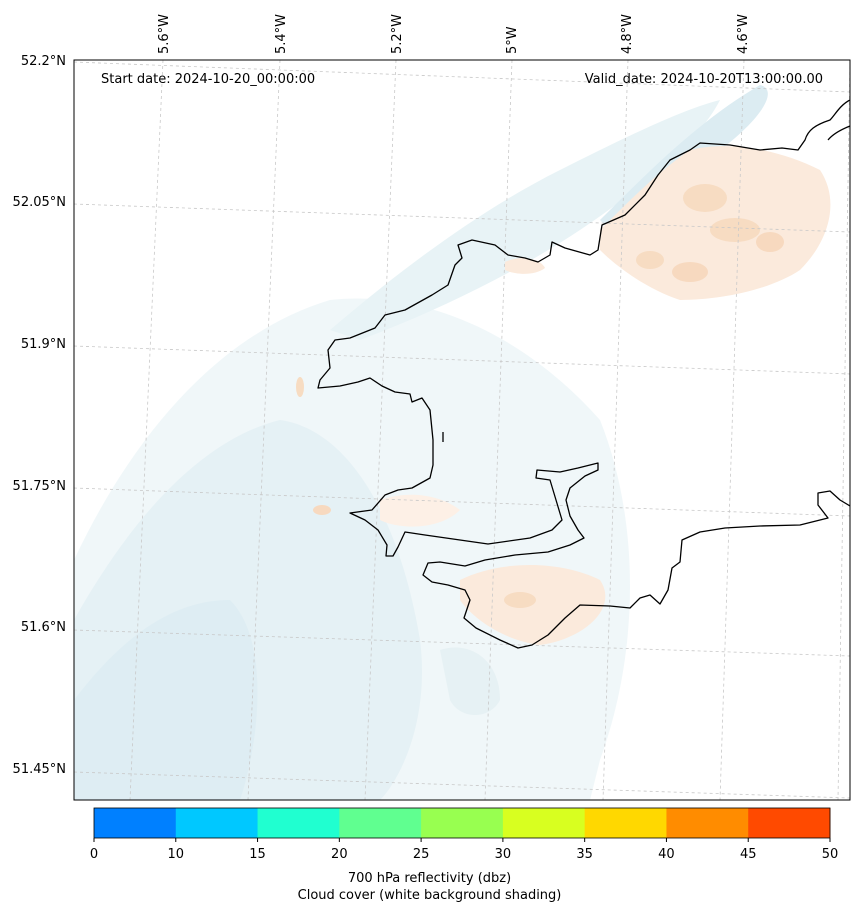  Describe the element at coordinates (208, 79) in the screenshot. I see `start-date-label: Start date: 2024-10-20_00:00:00` at that location.